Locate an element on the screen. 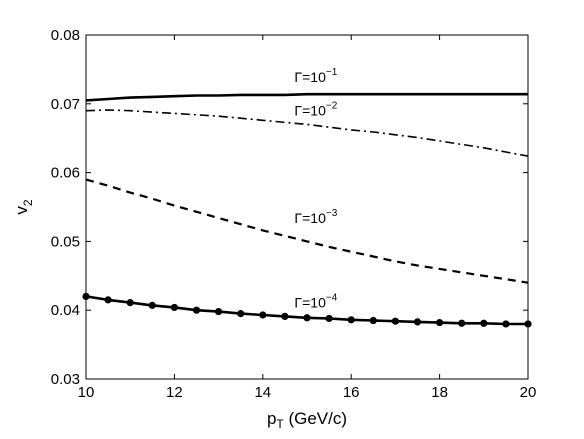 The width and height of the screenshot is (584, 439). series-label-4: Γ=10−4 is located at coordinates (315, 301).